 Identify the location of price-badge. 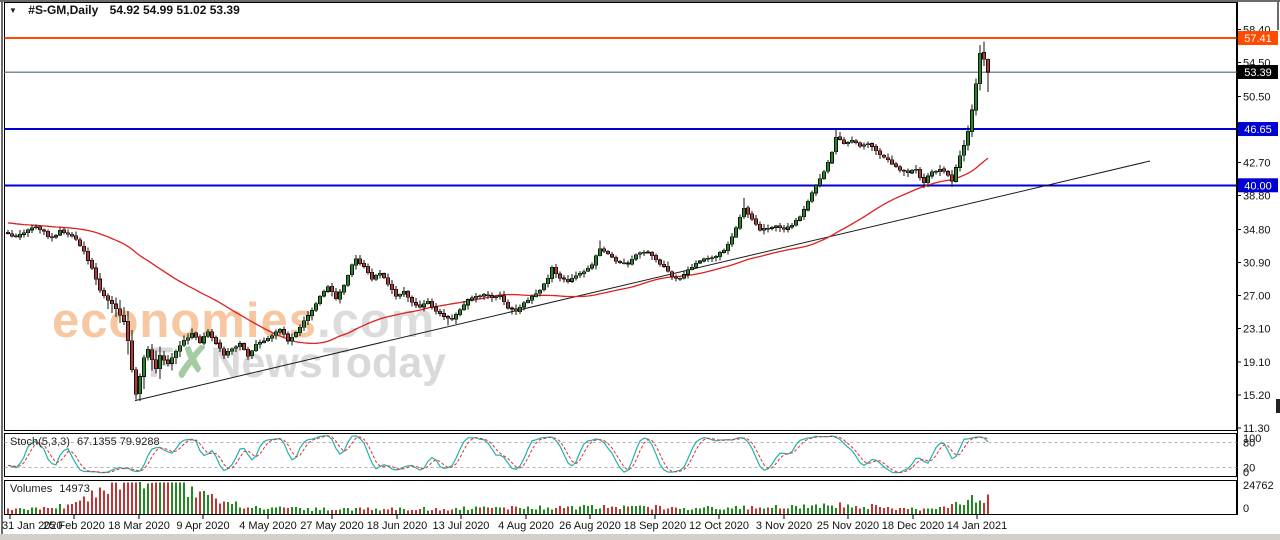
(1258, 129).